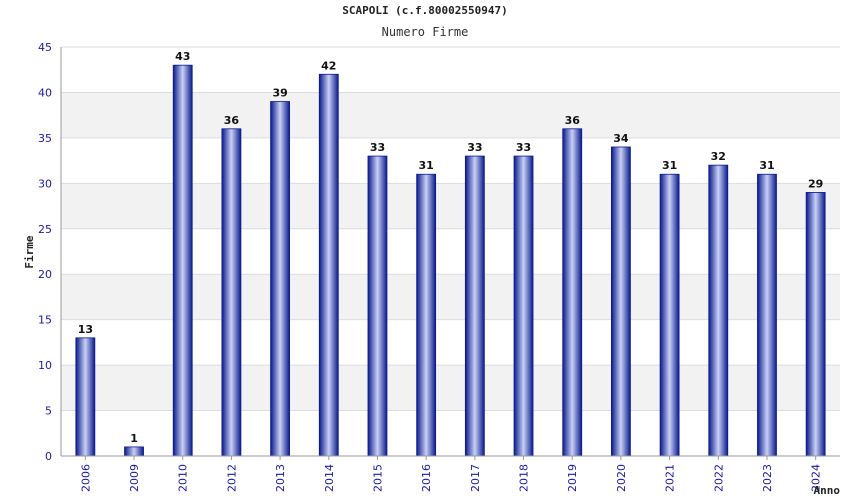 Image resolution: width=850 pixels, height=500 pixels. What do you see at coordinates (815, 324) in the screenshot?
I see `bar-2024` at bounding box center [815, 324].